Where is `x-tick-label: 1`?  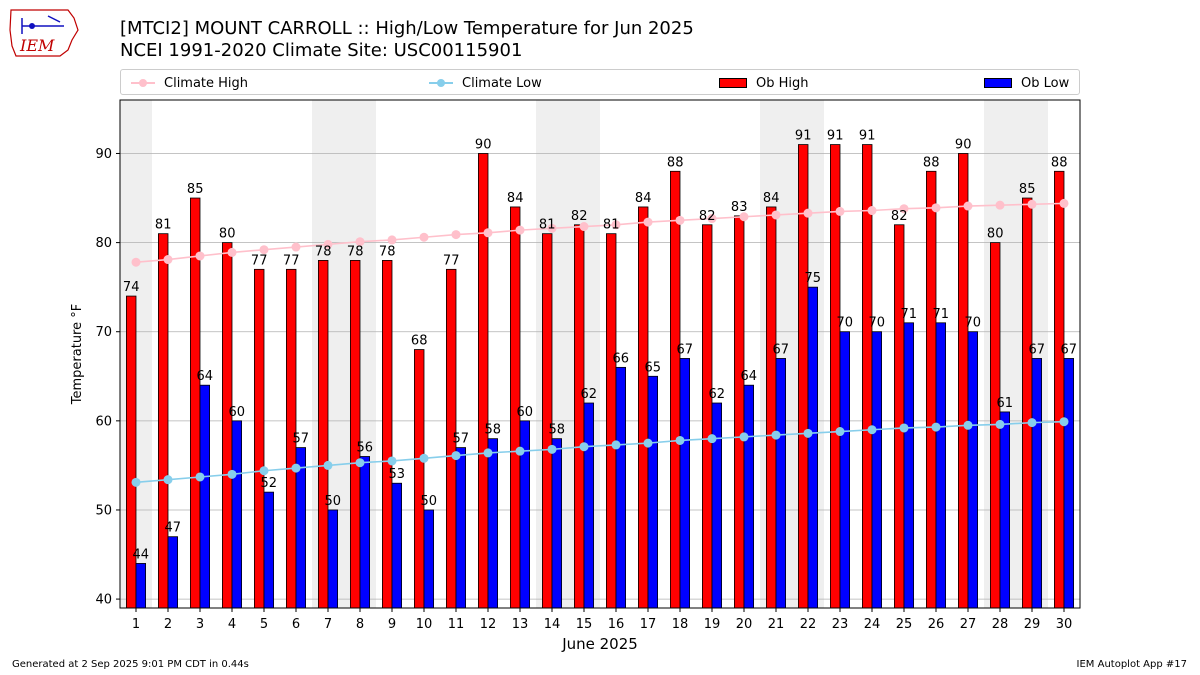 x-tick-label: 1 is located at coordinates (136, 624).